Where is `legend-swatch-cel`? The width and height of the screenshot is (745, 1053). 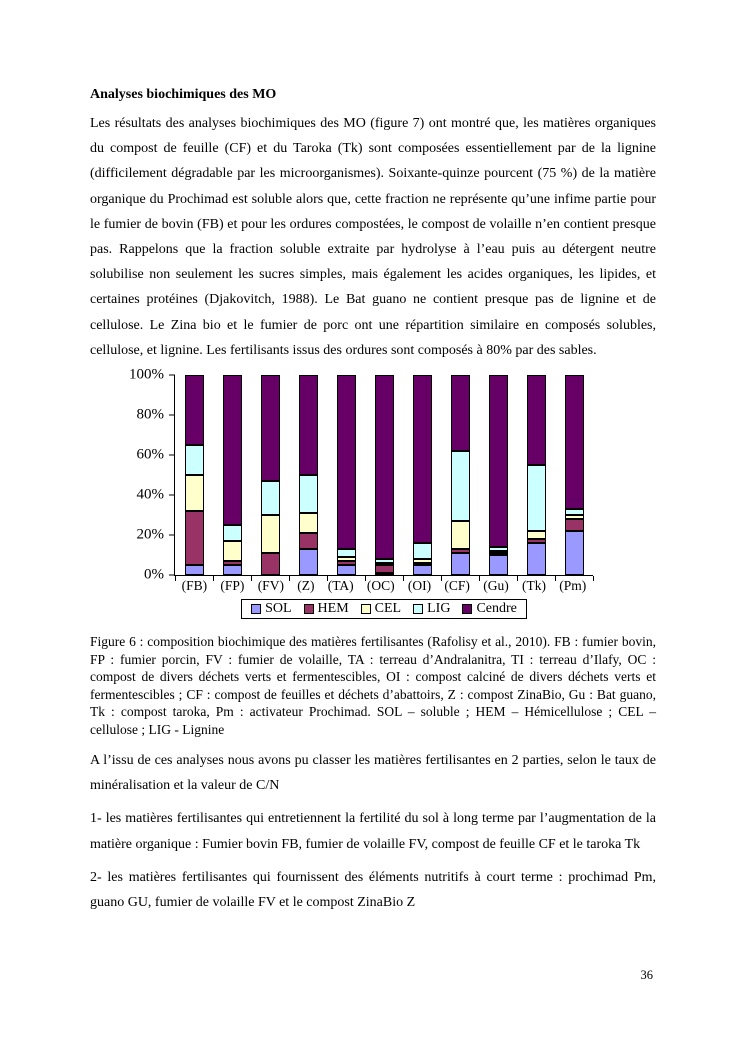 legend-swatch-cel is located at coordinates (365, 609).